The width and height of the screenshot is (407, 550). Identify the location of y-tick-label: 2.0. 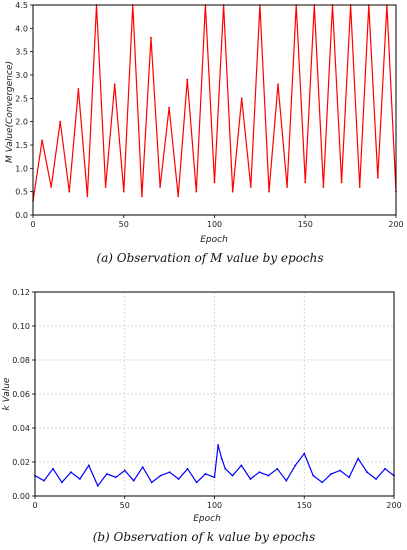
(21, 122).